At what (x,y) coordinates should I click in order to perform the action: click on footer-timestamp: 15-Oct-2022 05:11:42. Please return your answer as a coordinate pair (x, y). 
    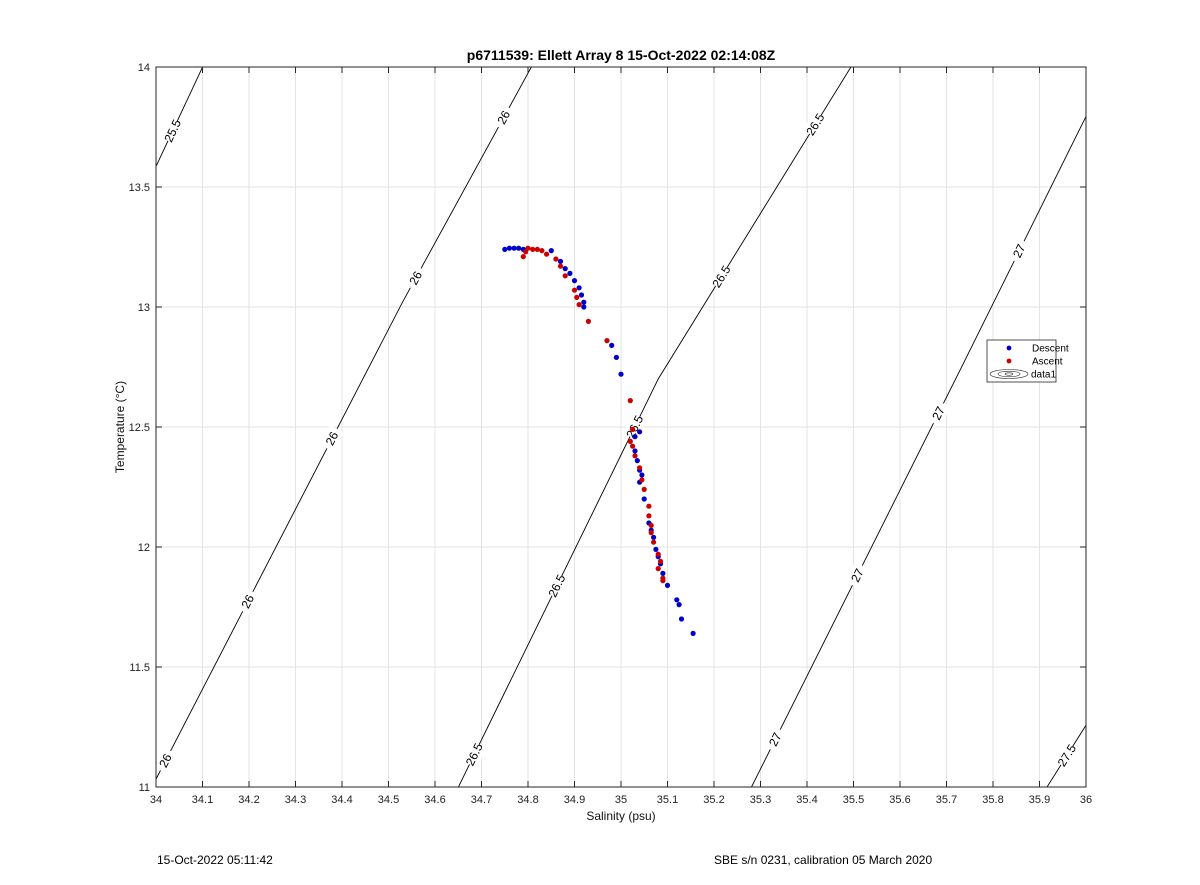
    Looking at the image, I should click on (215, 860).